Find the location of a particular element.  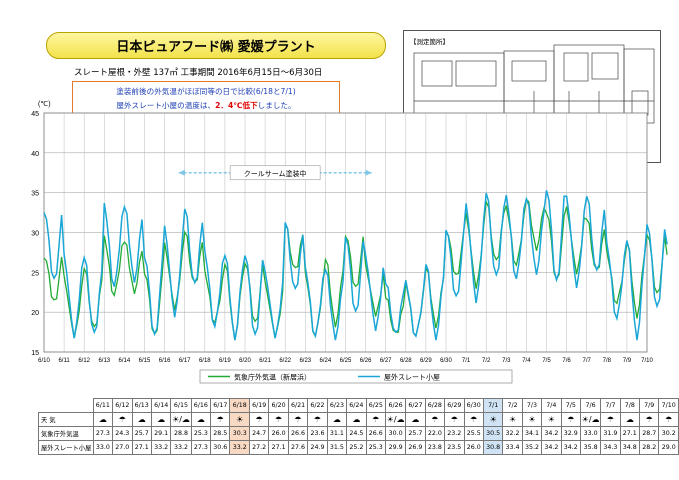

date-cell: 7/3 is located at coordinates (532, 405).